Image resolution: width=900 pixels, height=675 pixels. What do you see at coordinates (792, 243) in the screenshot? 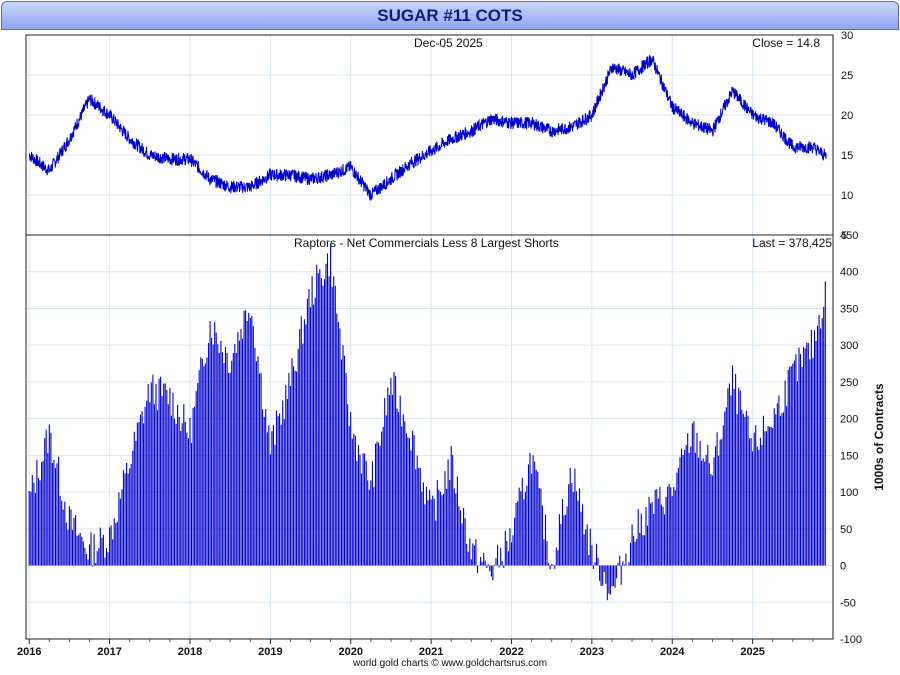
I see `cots-last-label: Last = 378,425` at bounding box center [792, 243].